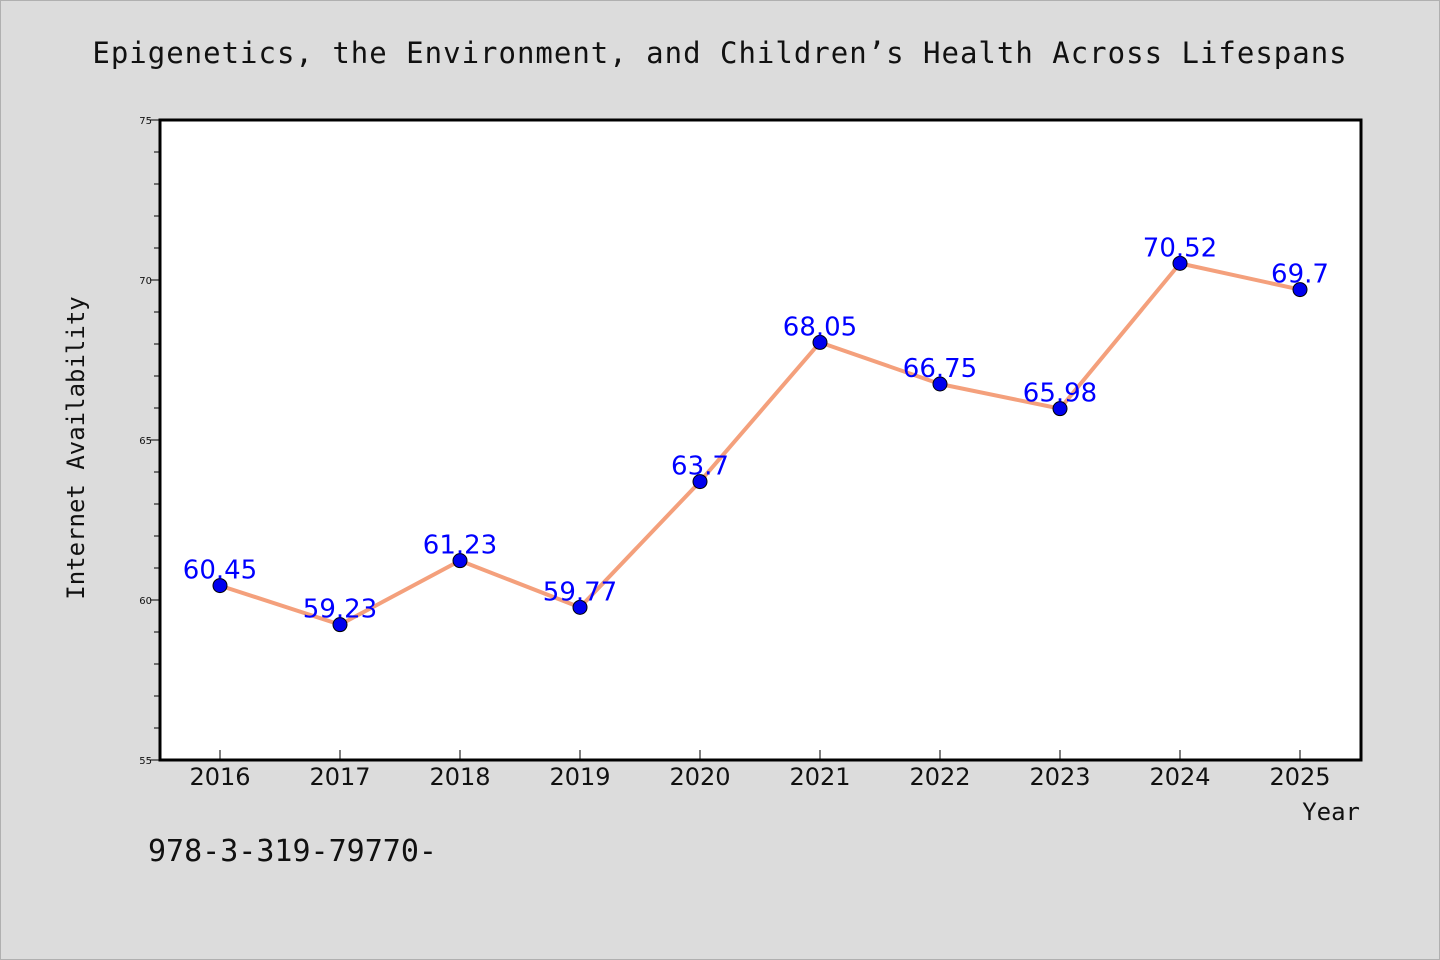 This screenshot has width=1440, height=960. Describe the element at coordinates (292, 851) in the screenshot. I see `isbn-footer: 978-3-319-79770-` at that location.